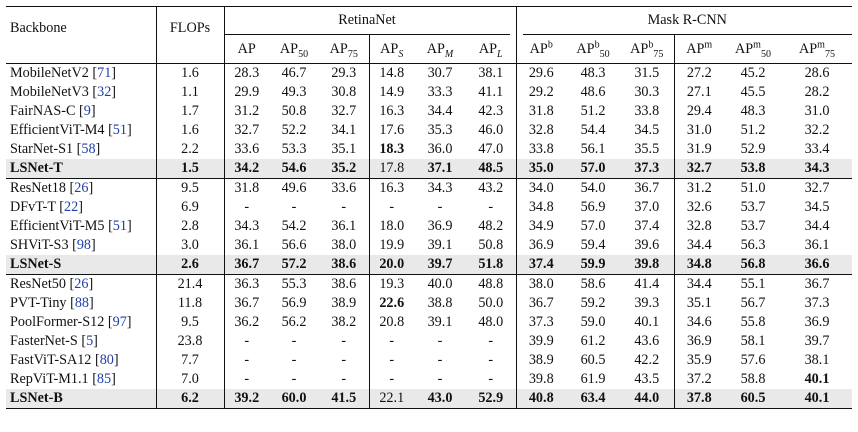  What do you see at coordinates (440, 73) in the screenshot?
I see `metric-value: 30.7` at bounding box center [440, 73].